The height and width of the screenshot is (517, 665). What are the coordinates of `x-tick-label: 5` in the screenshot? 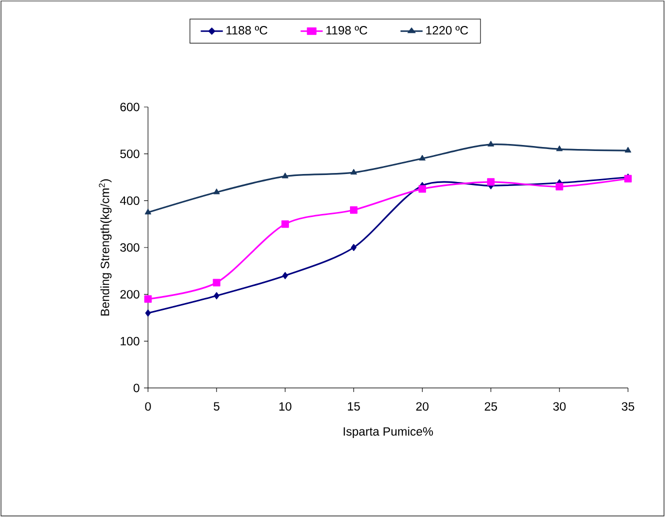 It's located at (217, 406).